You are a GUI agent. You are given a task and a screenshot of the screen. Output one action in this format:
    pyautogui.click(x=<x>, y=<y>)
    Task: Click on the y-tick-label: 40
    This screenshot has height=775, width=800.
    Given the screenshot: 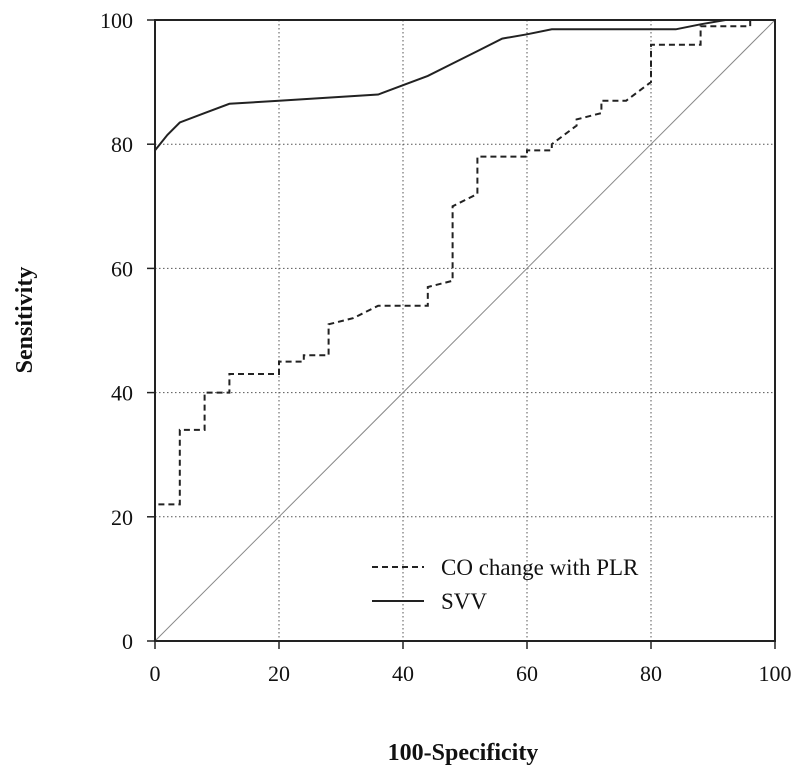 What is the action you would take?
    pyautogui.click(x=122, y=393)
    